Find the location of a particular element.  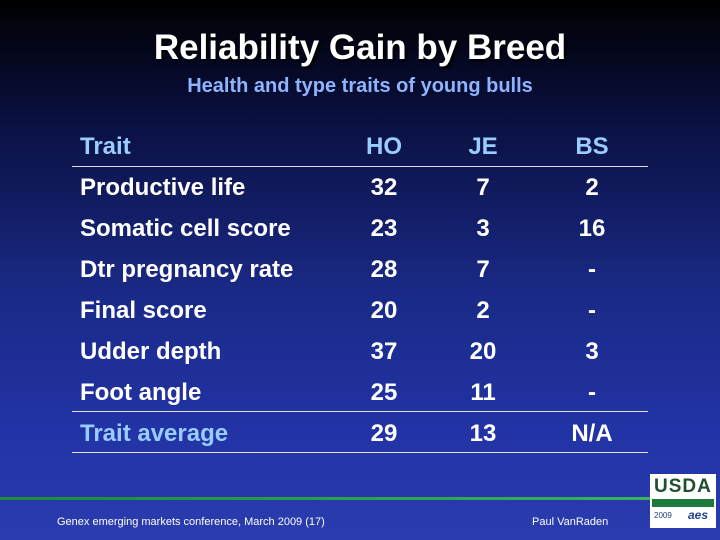

trait-name: Somatic cell score is located at coordinates (185, 228).